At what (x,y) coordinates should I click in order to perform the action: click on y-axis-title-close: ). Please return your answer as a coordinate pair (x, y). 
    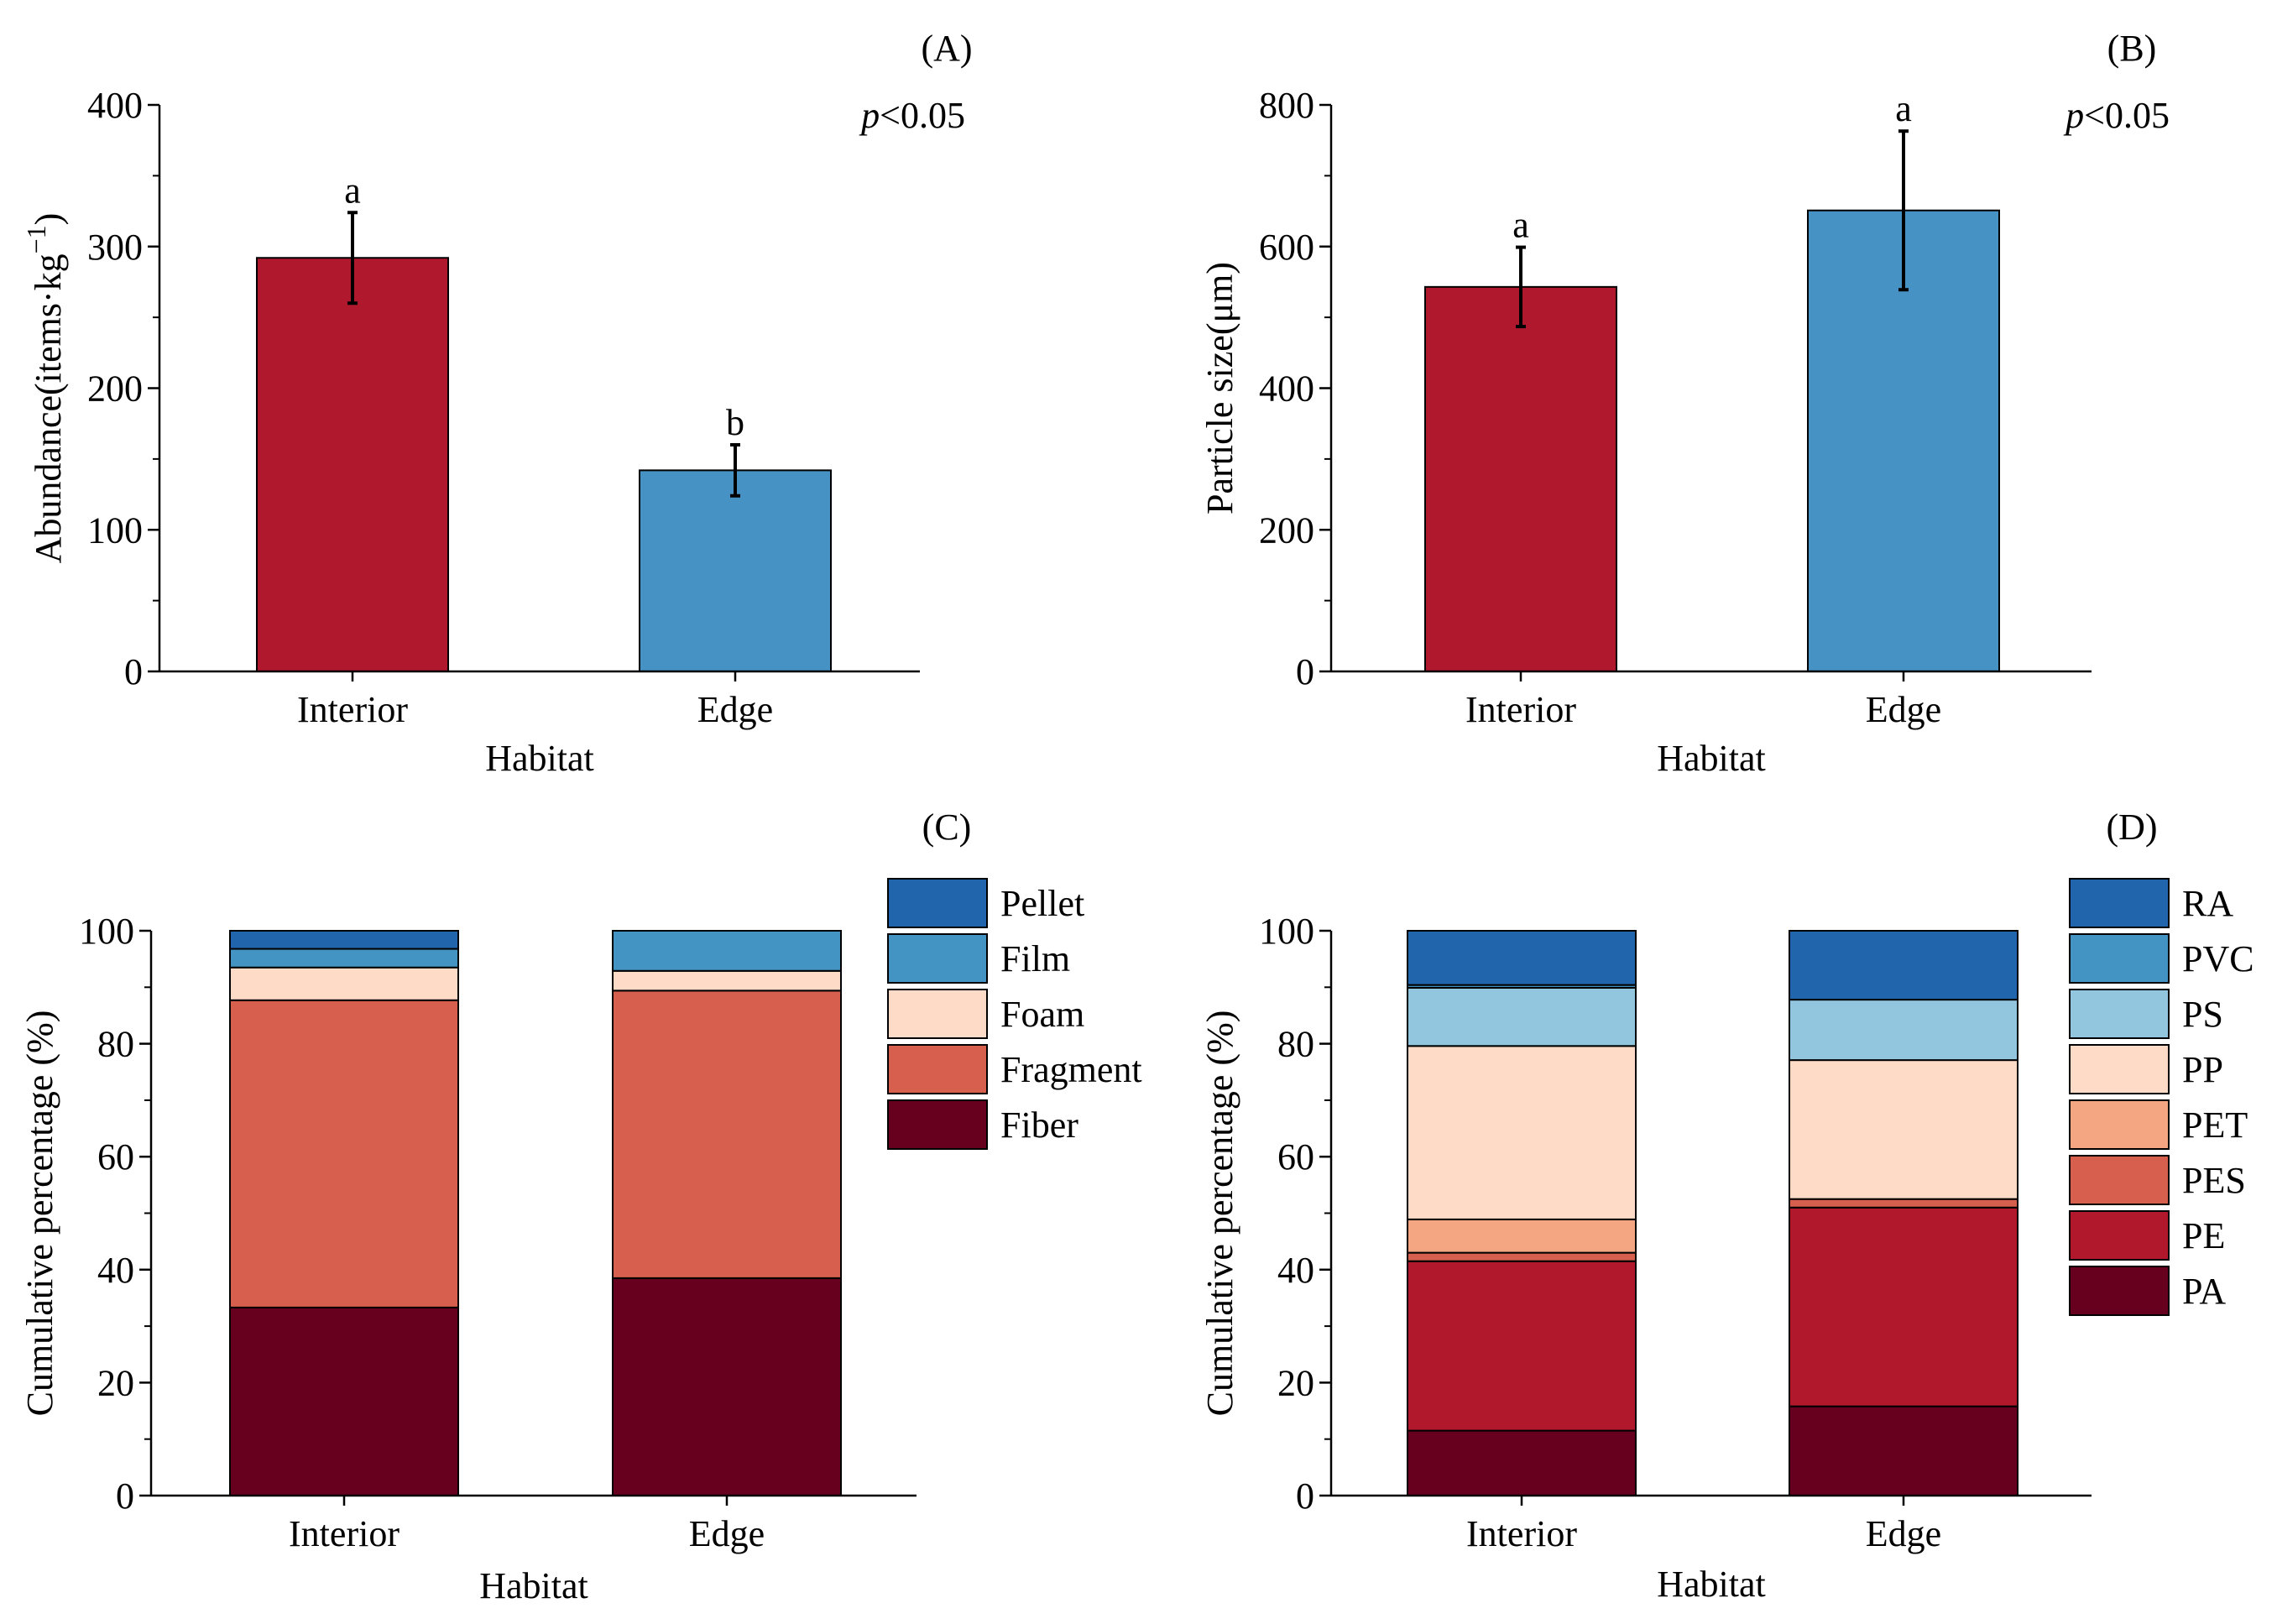
    Looking at the image, I should click on (49, 220).